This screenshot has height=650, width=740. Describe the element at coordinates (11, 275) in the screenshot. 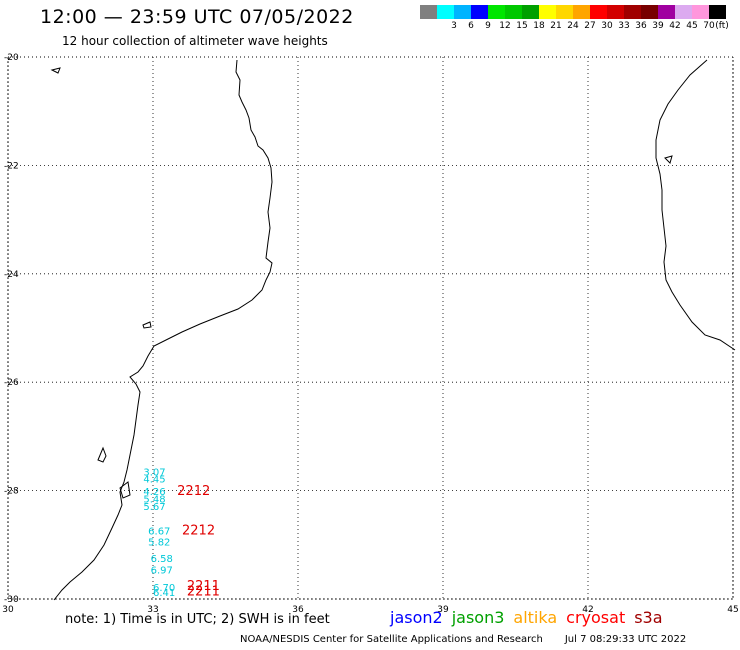

I see `y-tick-label: -24` at that location.